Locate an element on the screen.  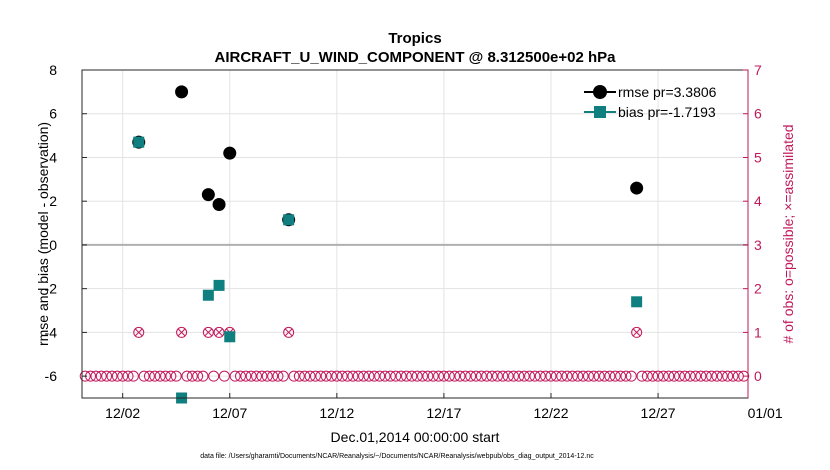
right-tick-label: 7 is located at coordinates (758, 70).